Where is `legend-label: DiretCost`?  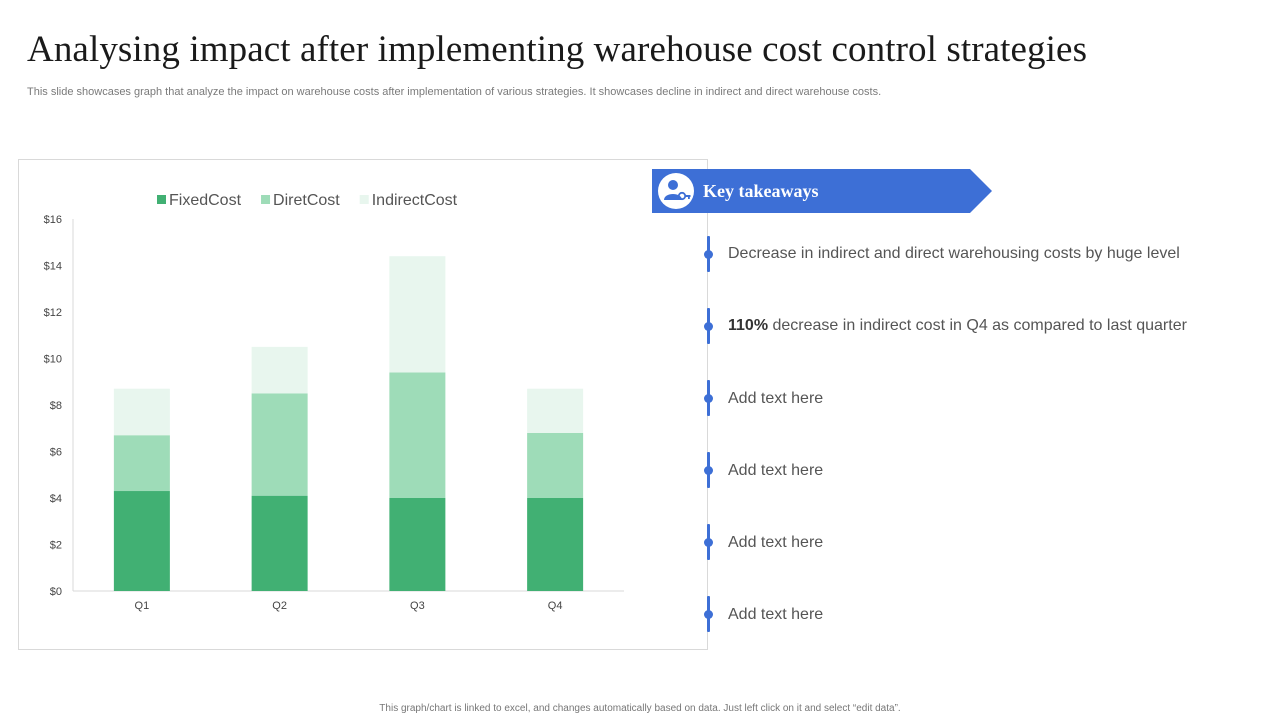 legend-label: DiretCost is located at coordinates (306, 200).